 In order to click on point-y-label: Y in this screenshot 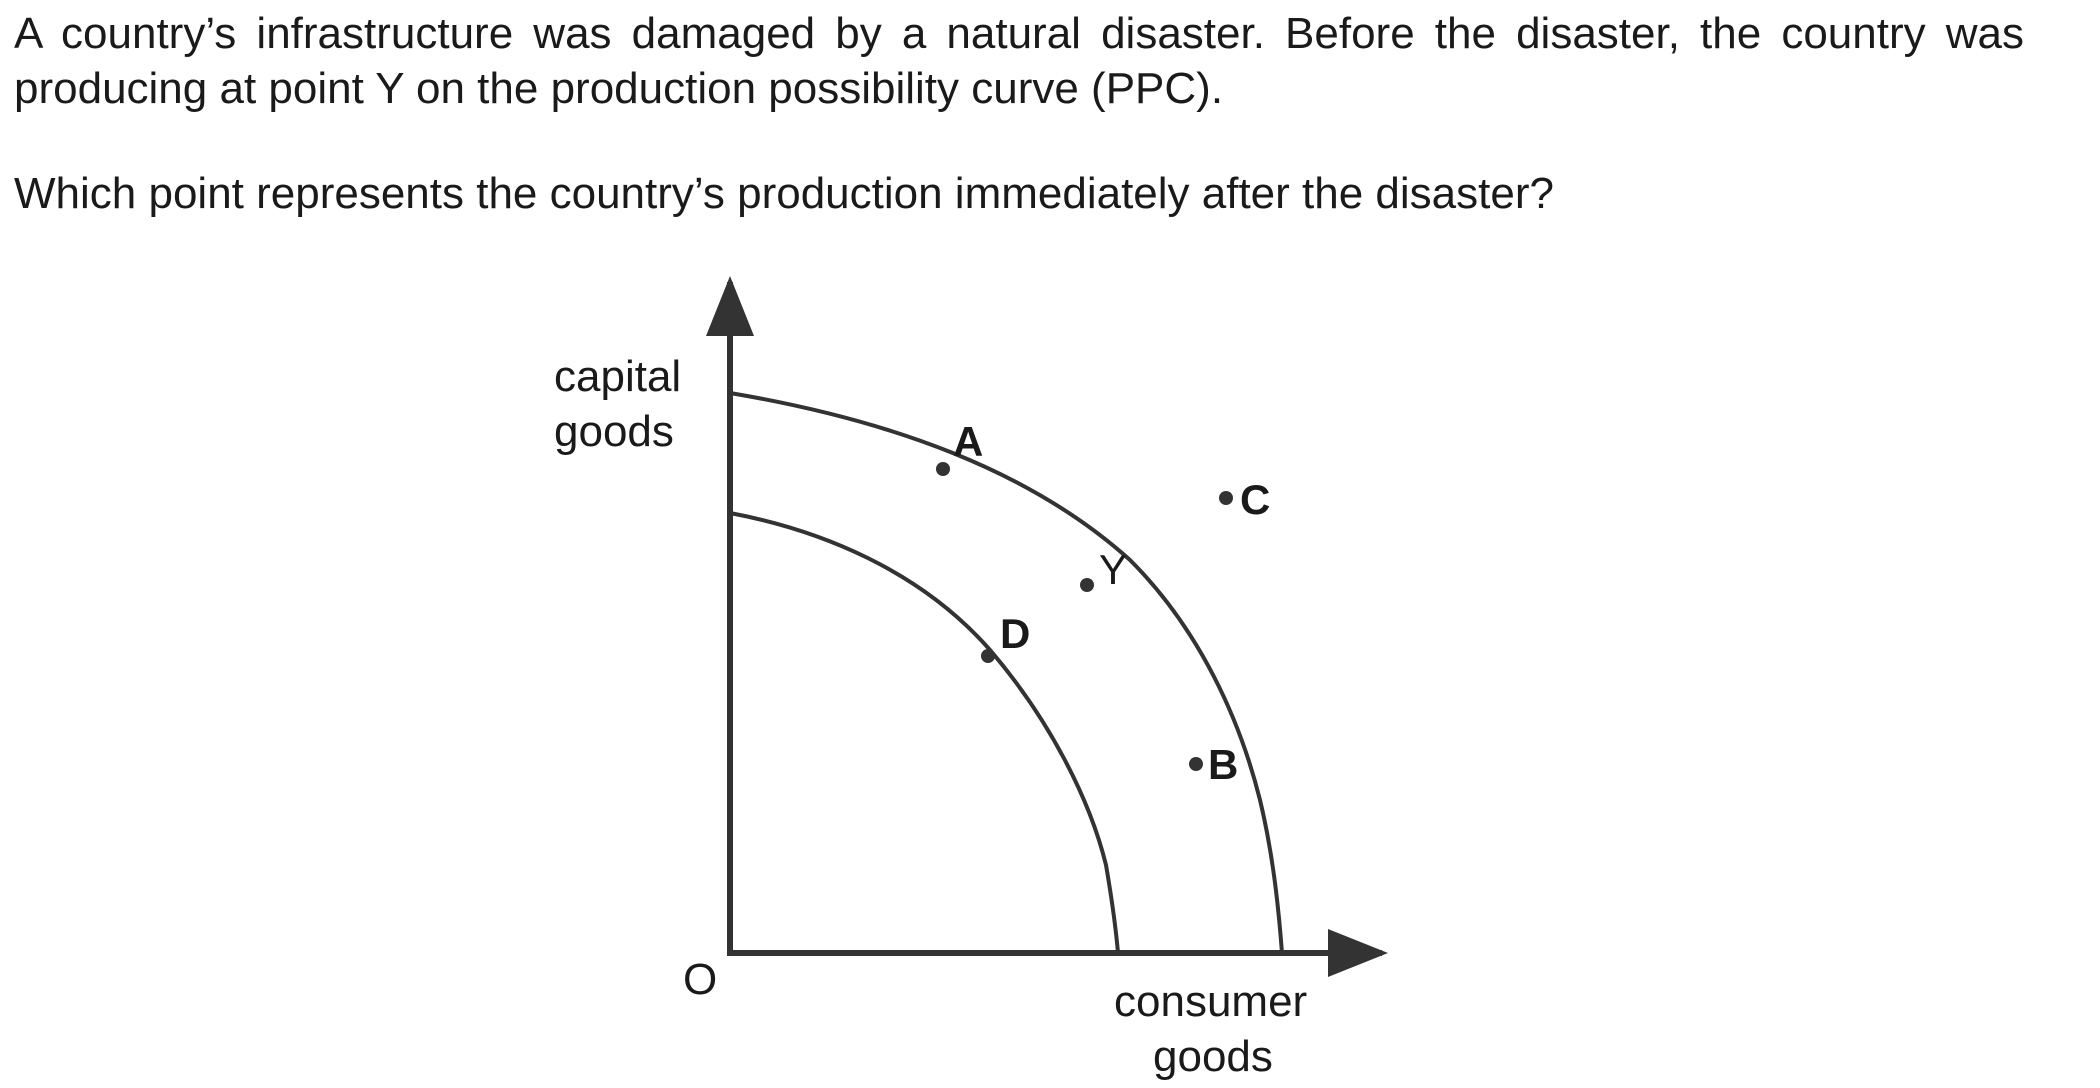, I will do `click(1113, 569)`.